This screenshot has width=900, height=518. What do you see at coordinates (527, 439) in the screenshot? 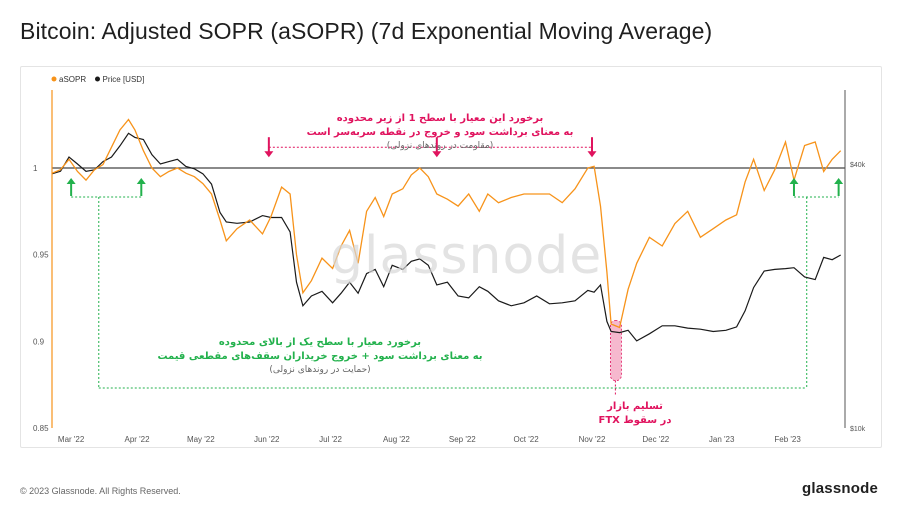
I see `x-tick-label: Oct '22` at bounding box center [527, 439].